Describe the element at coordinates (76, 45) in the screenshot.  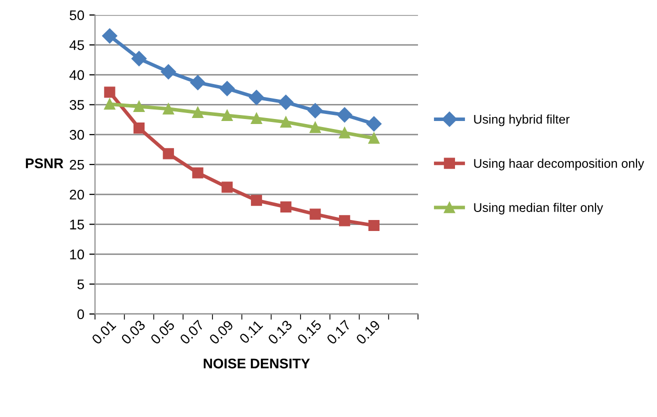
I see `y-tick-label: 45` at that location.